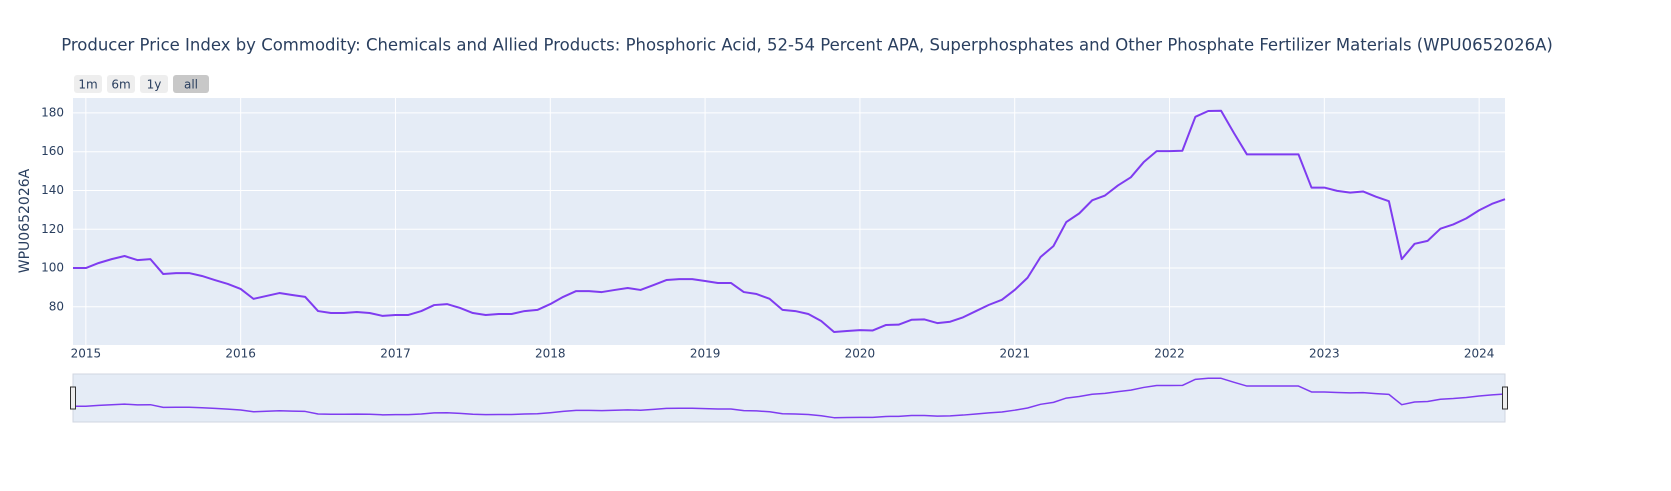  Describe the element at coordinates (1169, 354) in the screenshot. I see `x-tick-label: 2022` at that location.